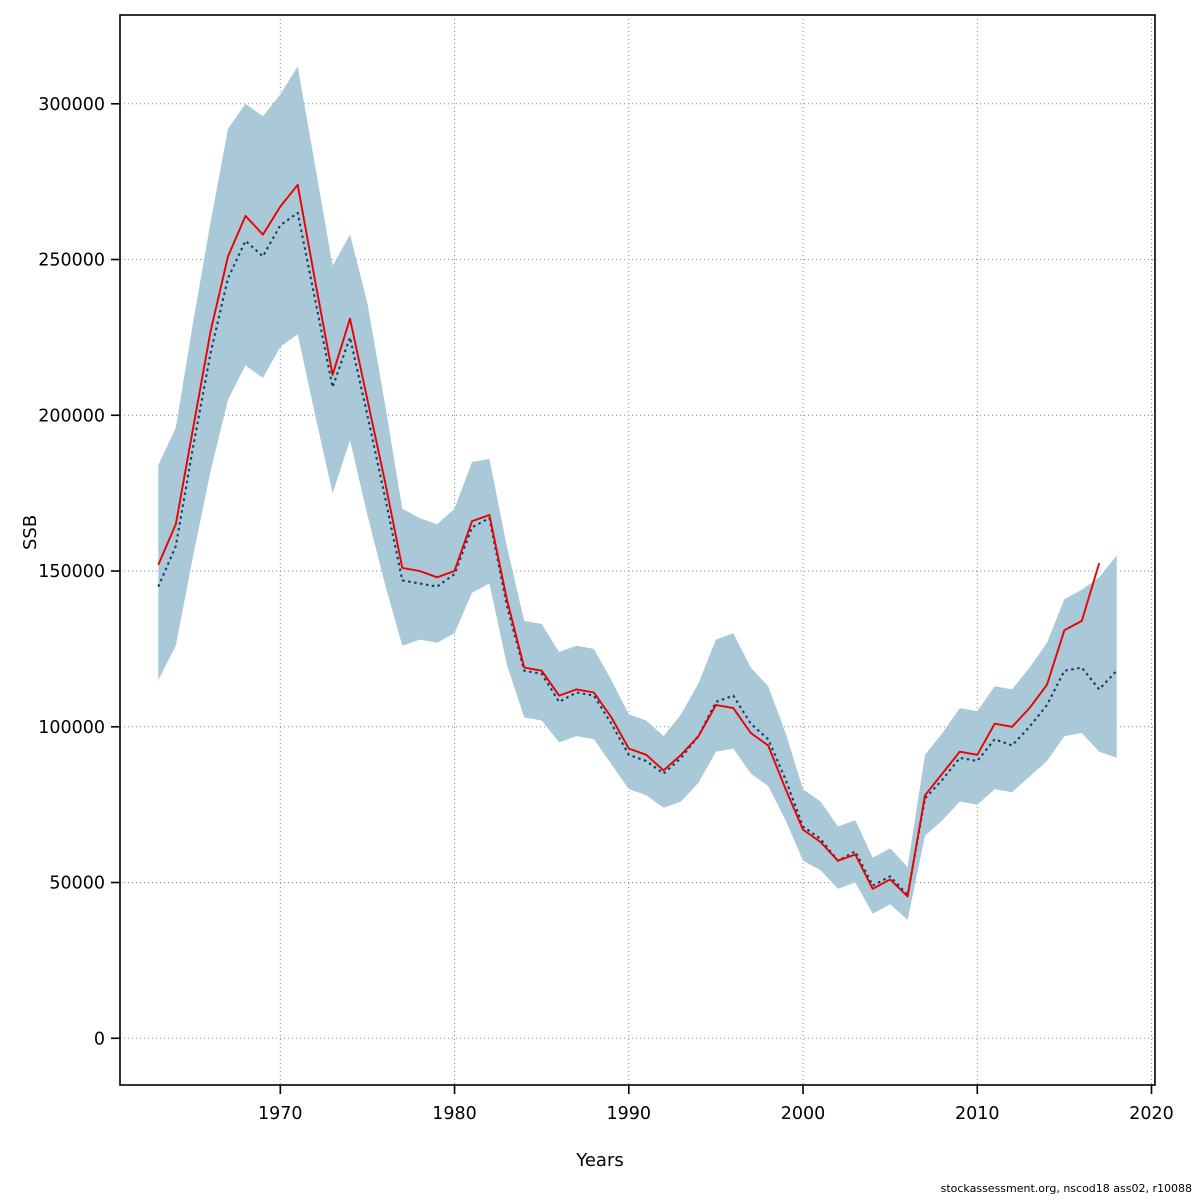  Describe the element at coordinates (454, 1114) in the screenshot. I see `x-tick-label: 1980` at that location.